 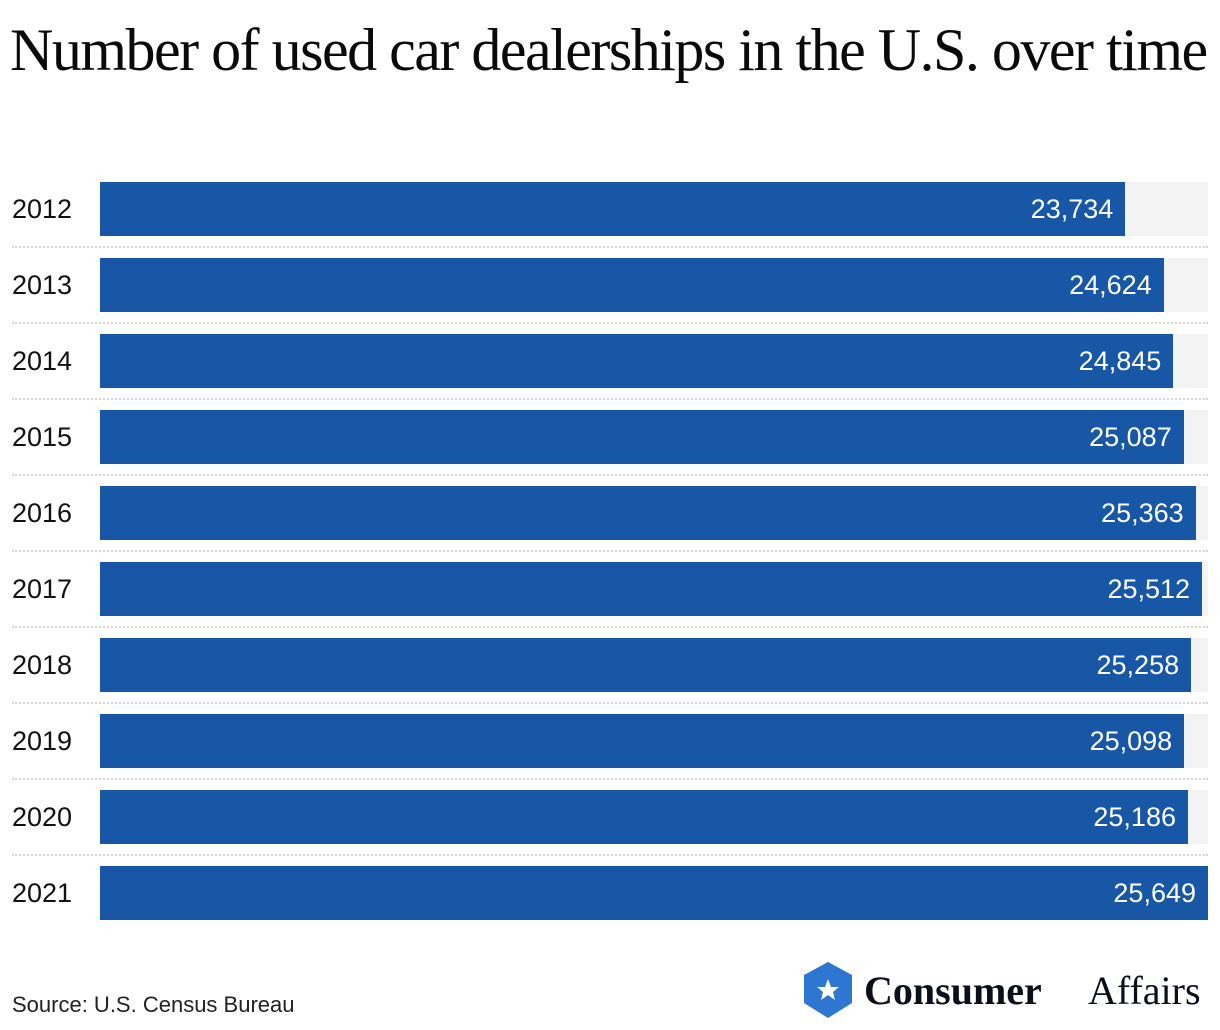 What do you see at coordinates (632, 285) in the screenshot?
I see `bar: 24,624` at bounding box center [632, 285].